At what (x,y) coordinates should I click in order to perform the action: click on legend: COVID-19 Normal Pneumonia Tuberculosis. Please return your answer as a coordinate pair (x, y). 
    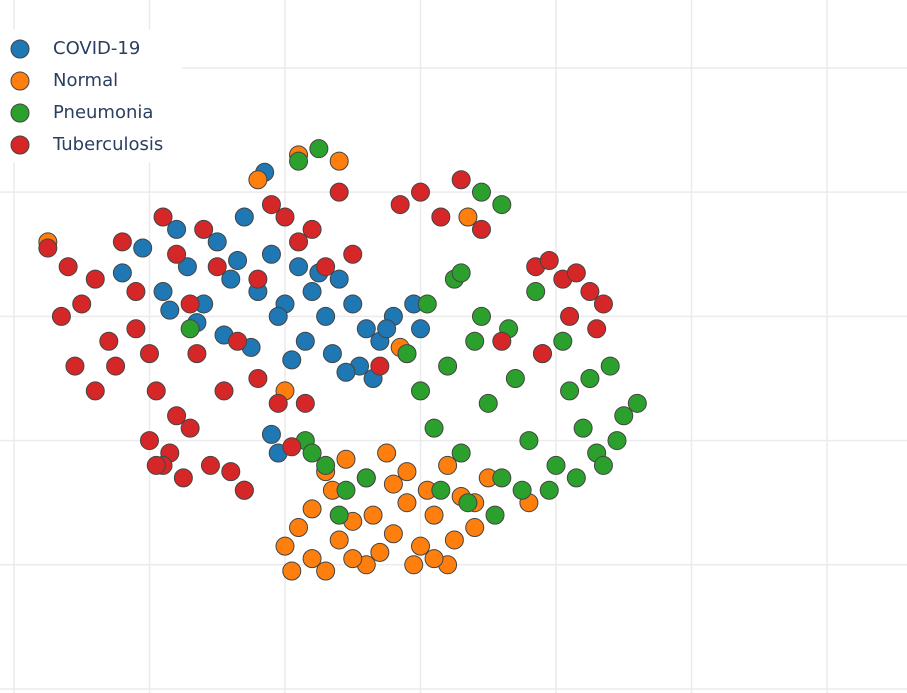
    Looking at the image, I should click on (91, 96).